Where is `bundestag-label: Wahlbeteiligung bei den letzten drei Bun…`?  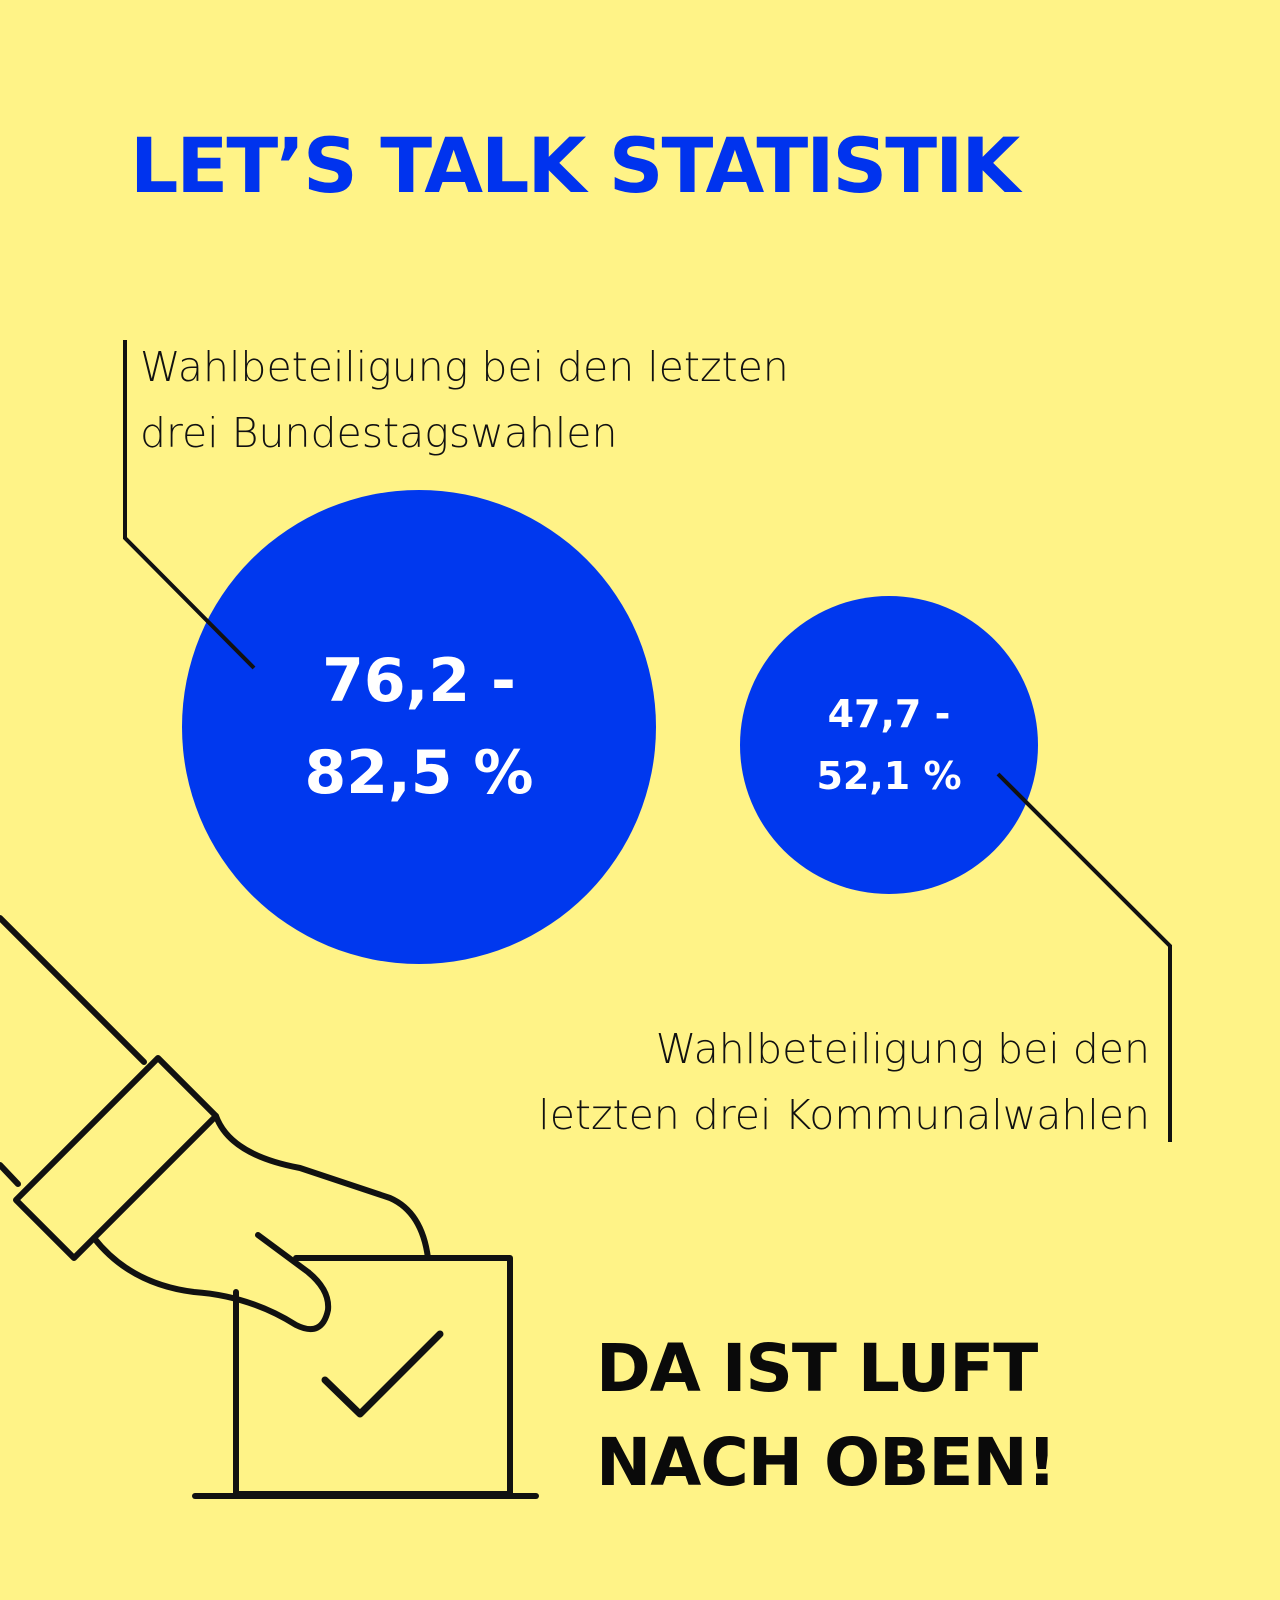
bundestag-label: Wahlbeteiligung bei den letzten drei Bun… is located at coordinates (464, 400).